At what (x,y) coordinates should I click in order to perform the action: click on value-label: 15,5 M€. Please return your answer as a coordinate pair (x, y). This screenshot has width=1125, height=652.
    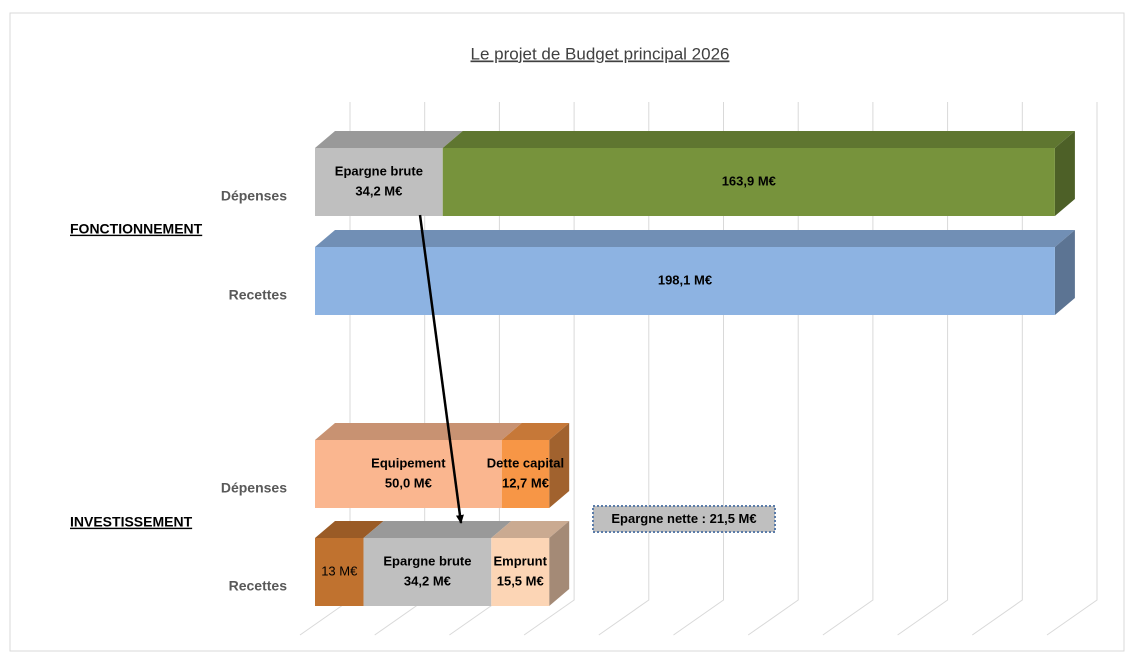
    Looking at the image, I should click on (520, 580).